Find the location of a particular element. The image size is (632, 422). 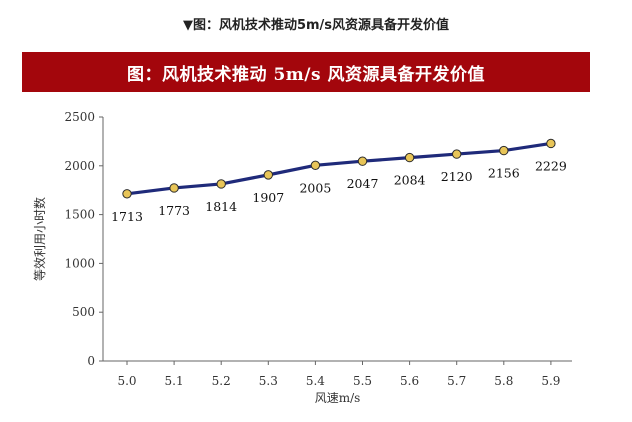

data-label: 2120 is located at coordinates (457, 176).